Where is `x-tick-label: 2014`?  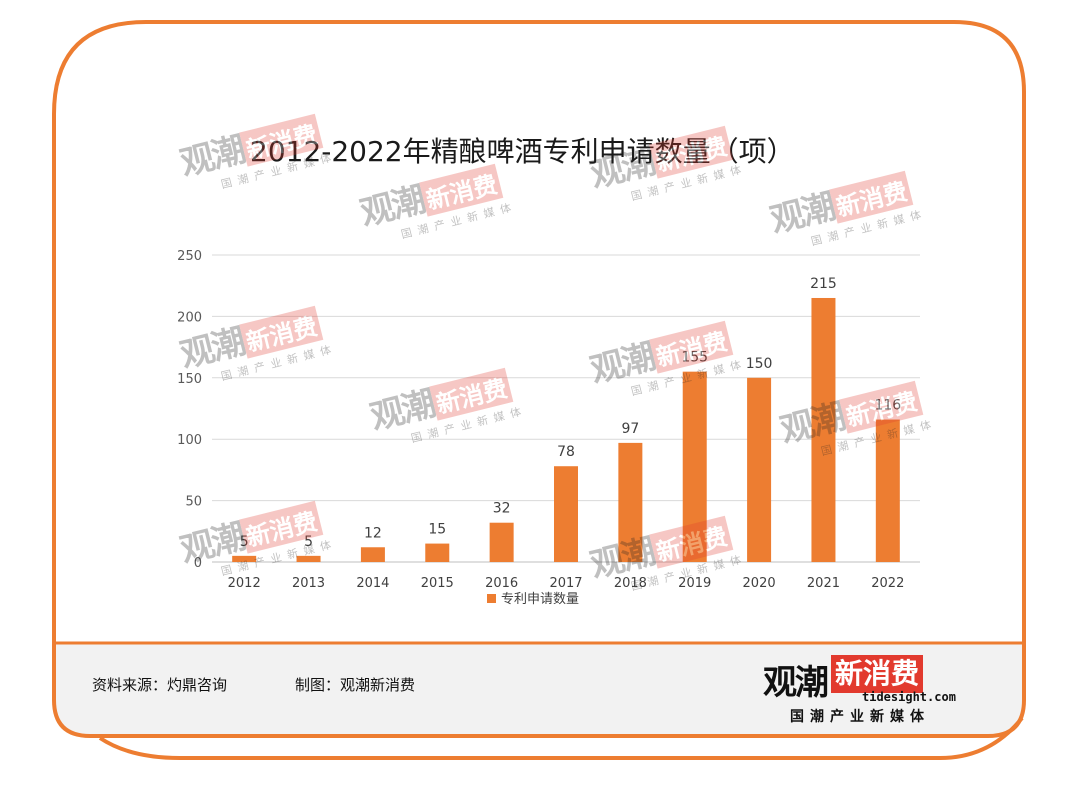 x-tick-label: 2014 is located at coordinates (372, 583).